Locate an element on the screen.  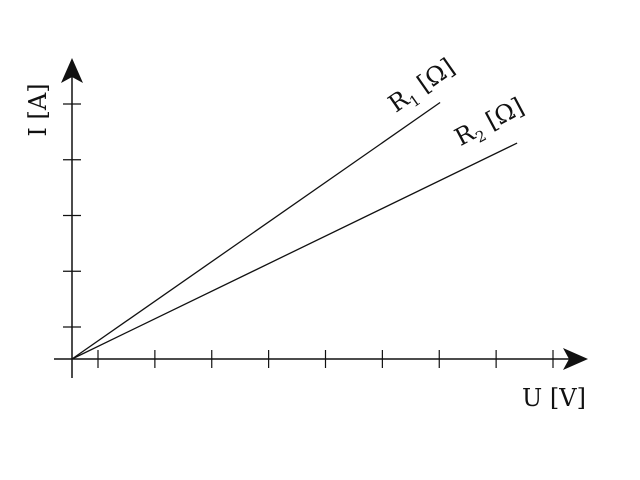
y-axis-arrowhead is located at coordinates (72, 70).